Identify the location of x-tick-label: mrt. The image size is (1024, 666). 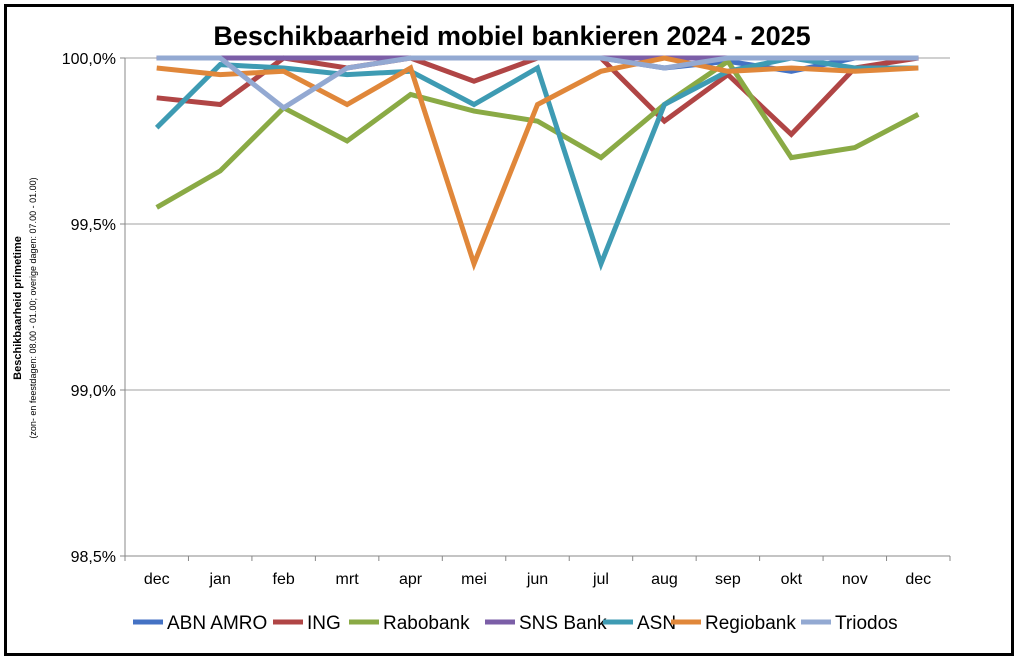
(348, 579).